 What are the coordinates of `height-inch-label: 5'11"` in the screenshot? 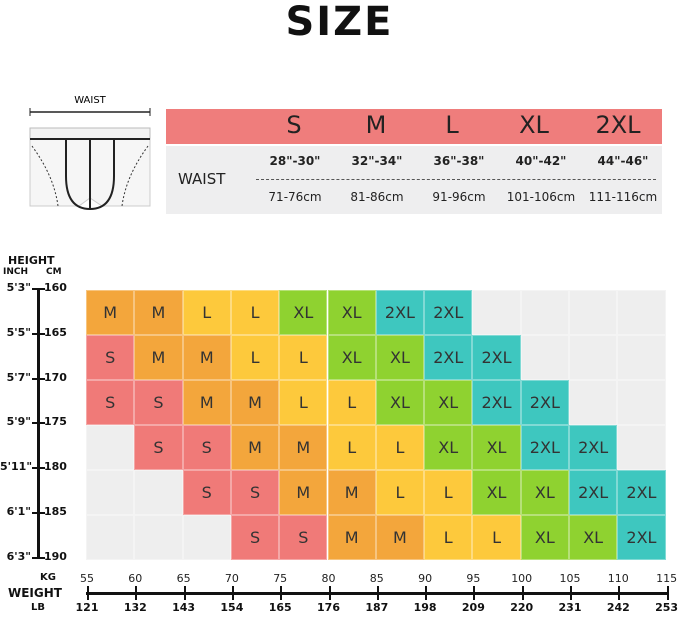 It's located at (16, 467).